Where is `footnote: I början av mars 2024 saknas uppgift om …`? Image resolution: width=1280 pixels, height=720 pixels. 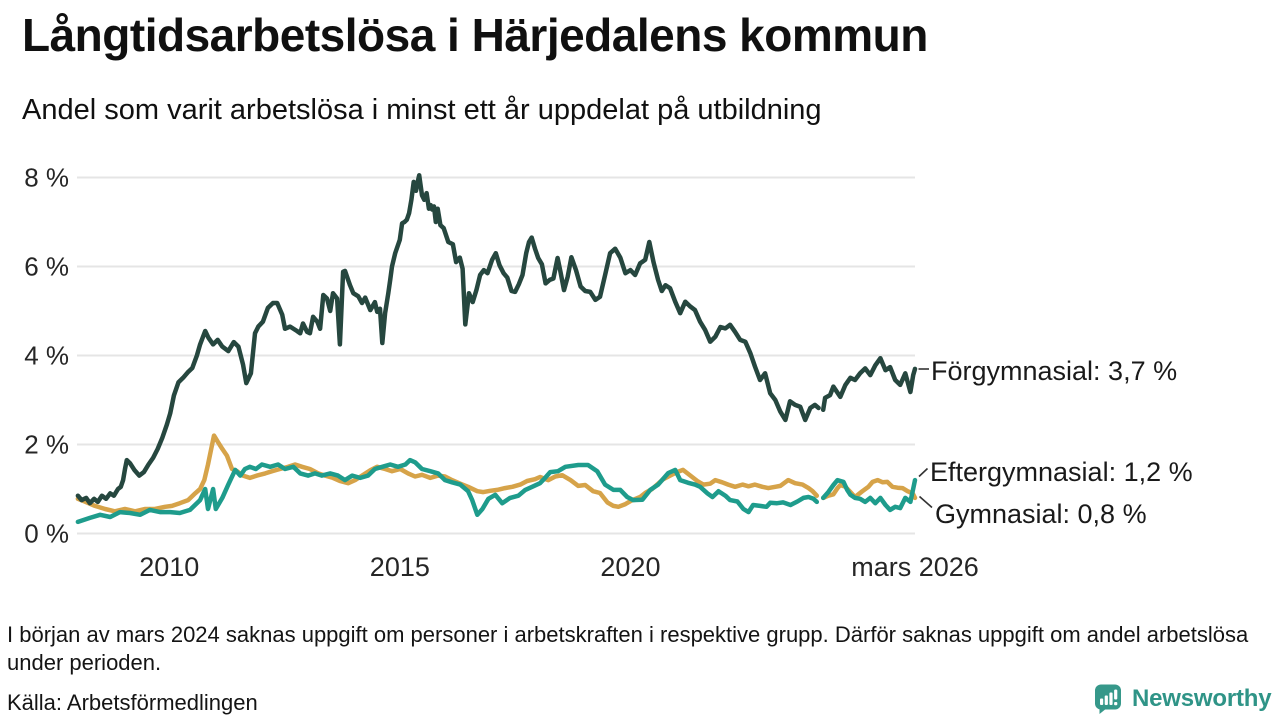
footnote: I början av mars 2024 saknas uppgift om … is located at coordinates (628, 649).